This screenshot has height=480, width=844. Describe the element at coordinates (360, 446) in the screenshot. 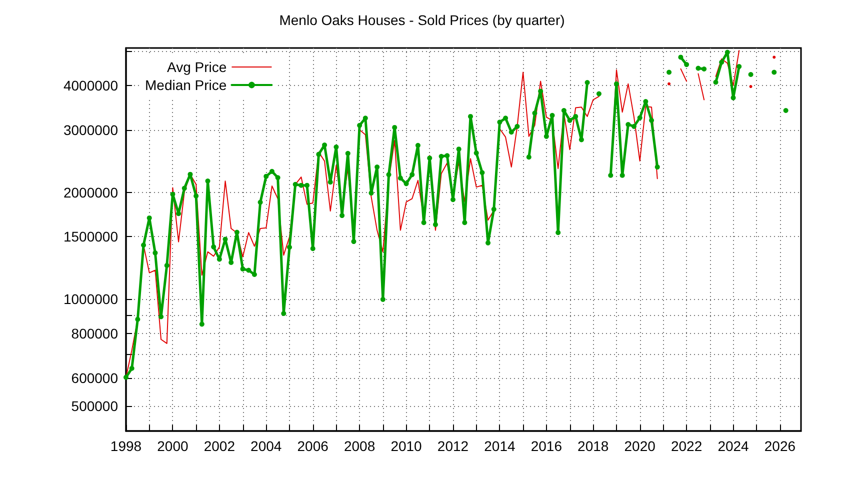

I see `x-tick-label: 2008` at that location.